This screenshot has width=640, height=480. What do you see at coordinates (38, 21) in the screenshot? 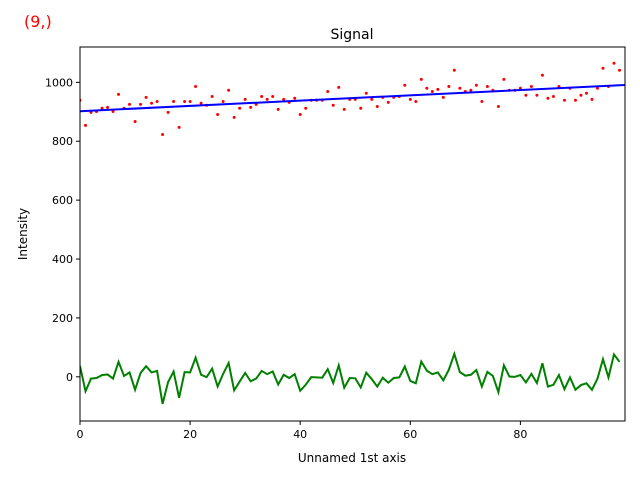
I see `corner-label: (9,)` at bounding box center [38, 21].